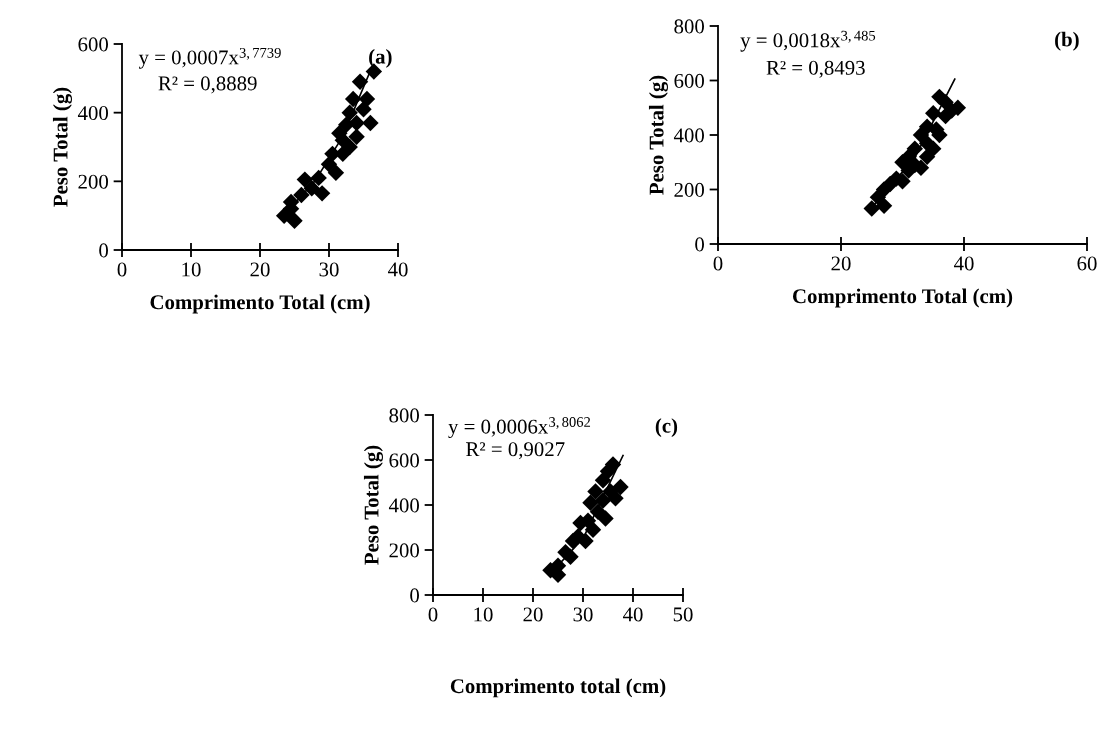 Image resolution: width=1107 pixels, height=749 pixels. I want to click on annotation: R² = 0,8889, so click(207, 85).